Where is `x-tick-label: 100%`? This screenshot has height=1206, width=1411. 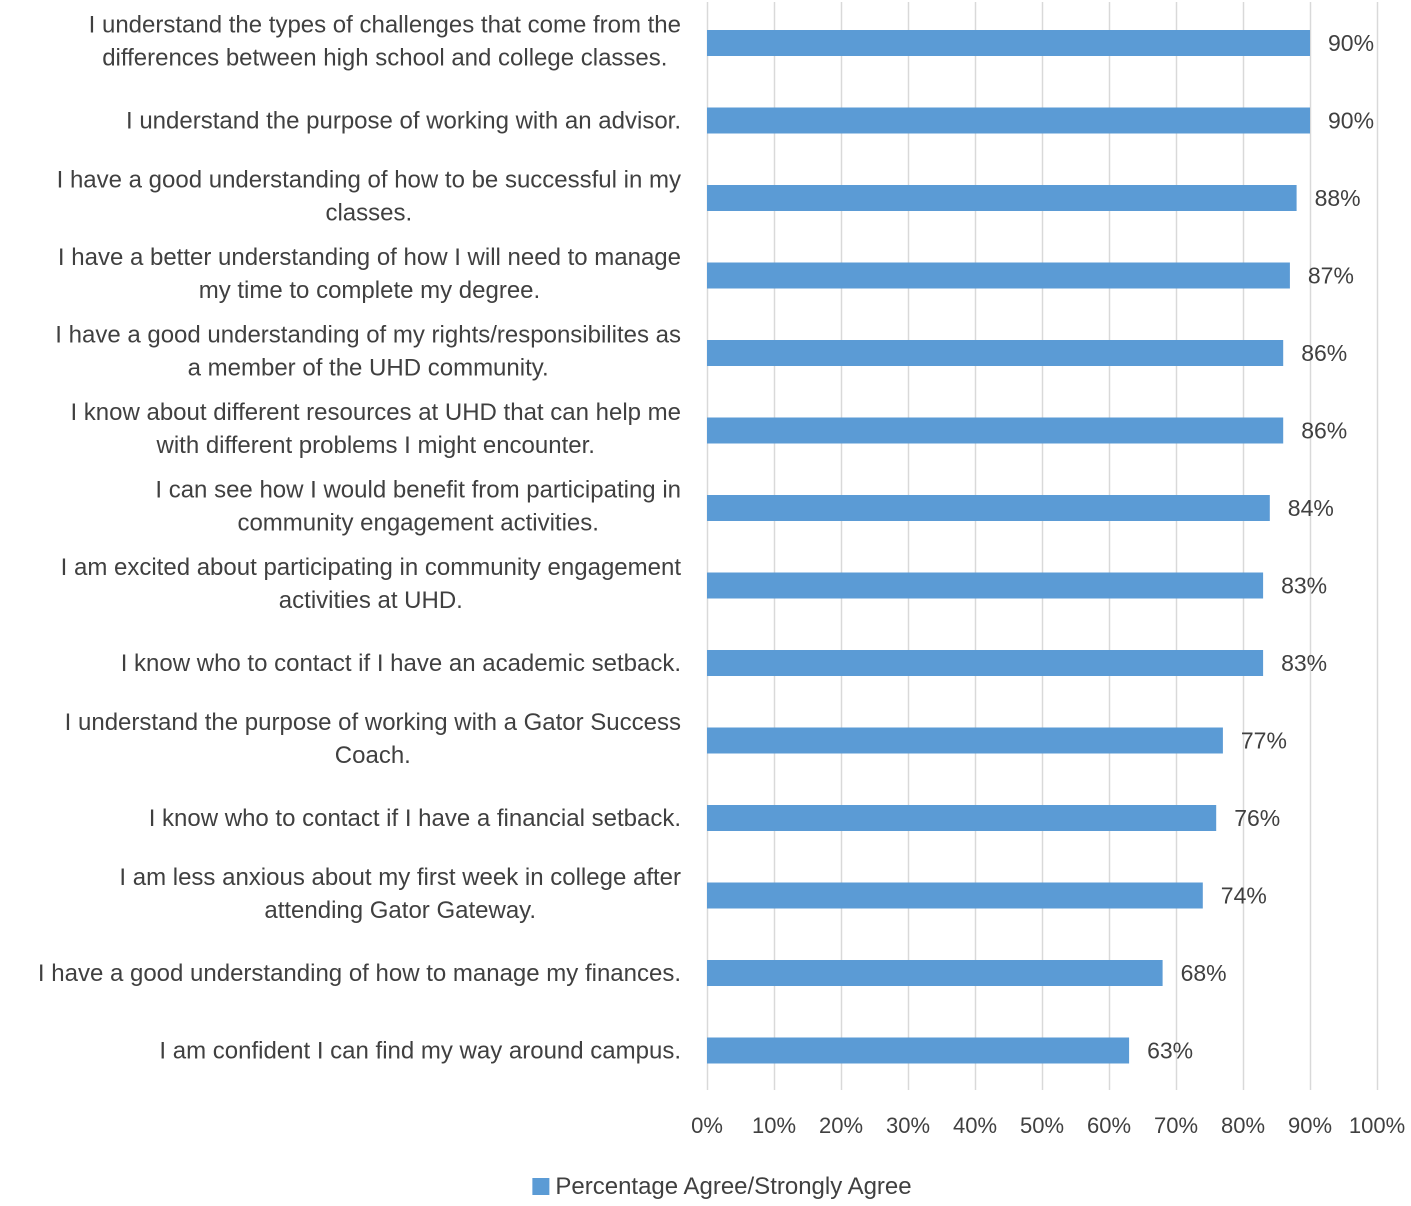
x-tick-label: 100% is located at coordinates (1377, 1125).